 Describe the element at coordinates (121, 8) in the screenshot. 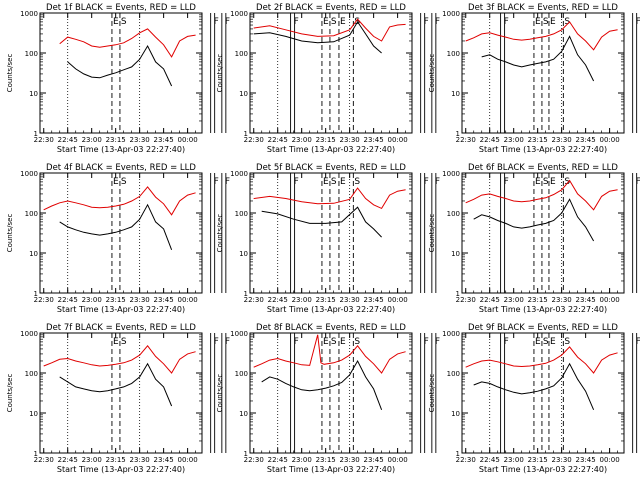

I see `panel-title: Det 1f BLACK = Events, RED = LLD` at that location.